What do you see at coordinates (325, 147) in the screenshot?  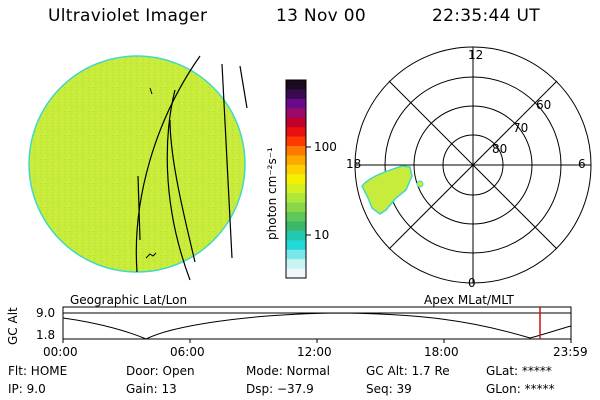 I see `colorbar-label-100: 100` at bounding box center [325, 147].